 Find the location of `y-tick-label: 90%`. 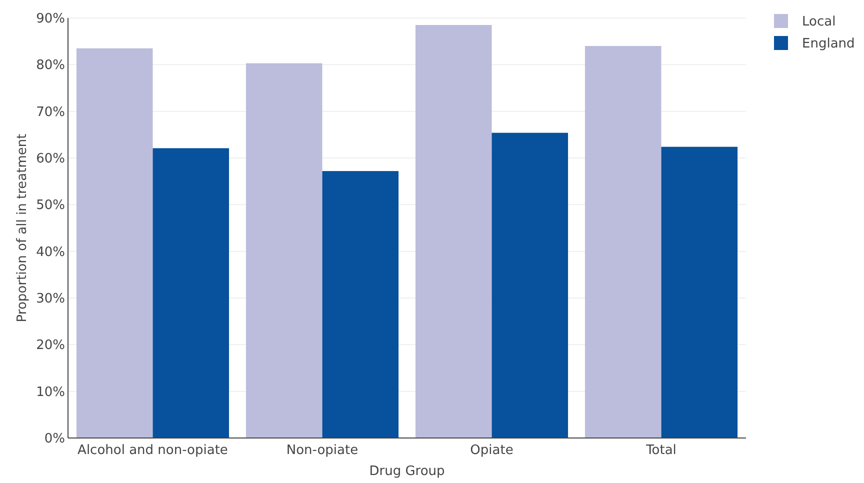

y-tick-label: 90% is located at coordinates (50, 19).